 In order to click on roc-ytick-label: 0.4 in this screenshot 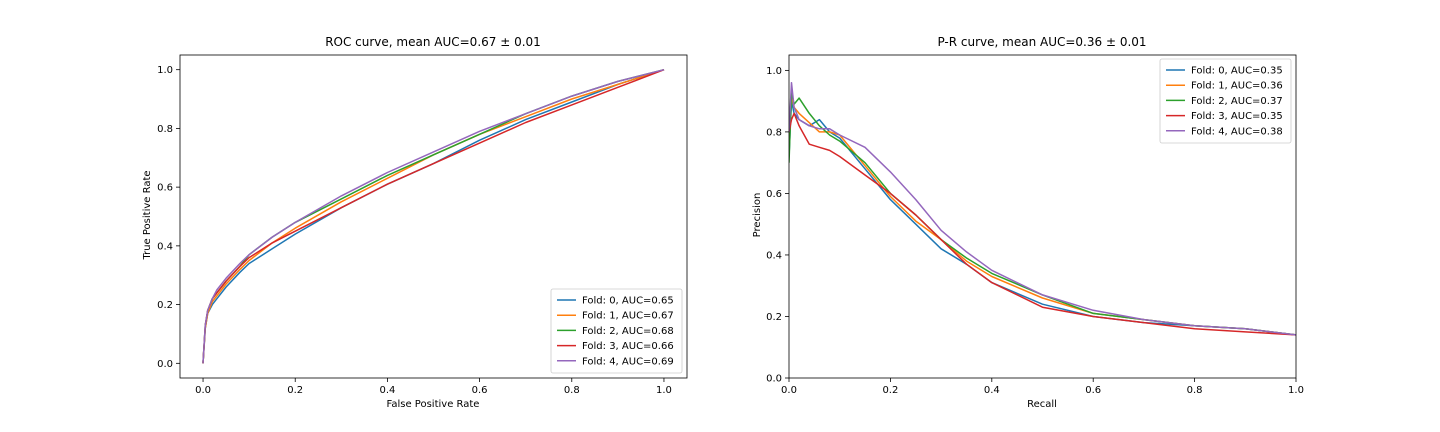, I will do `click(165, 246)`.